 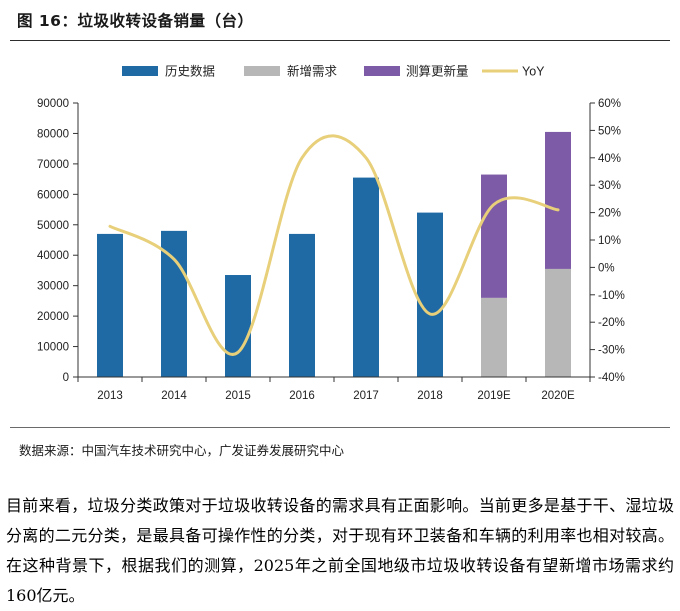 What do you see at coordinates (238, 326) in the screenshot?
I see `bar-2015-s1` at bounding box center [238, 326].